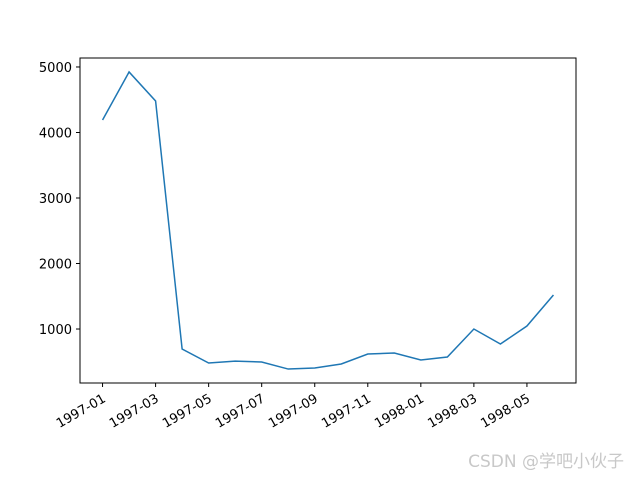  What do you see at coordinates (55, 330) in the screenshot?
I see `y-tick-label: 1000` at bounding box center [55, 330].